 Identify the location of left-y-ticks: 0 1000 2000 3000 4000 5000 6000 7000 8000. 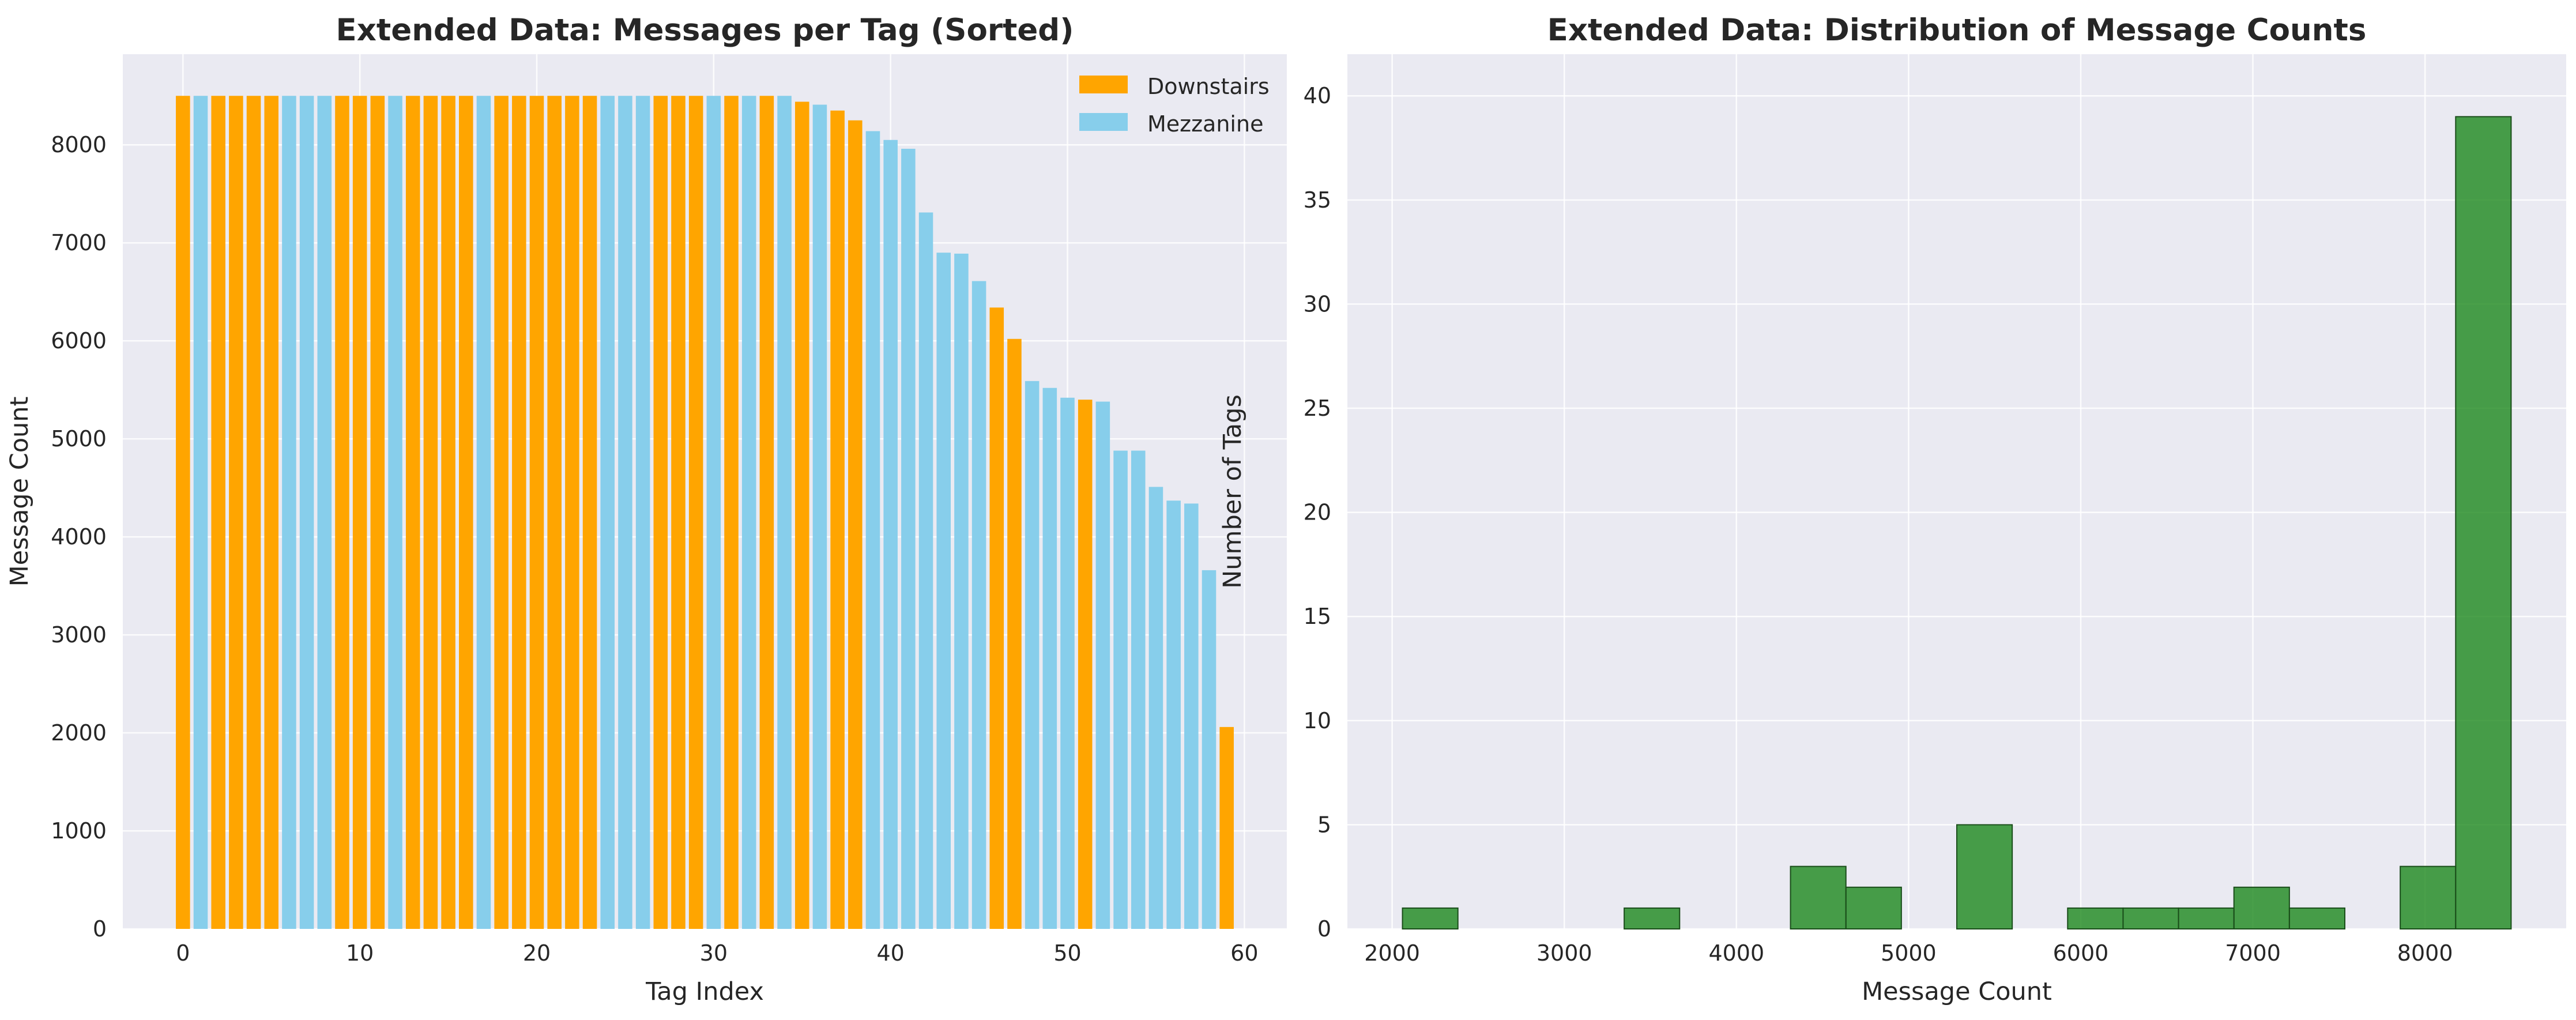
(79, 537).